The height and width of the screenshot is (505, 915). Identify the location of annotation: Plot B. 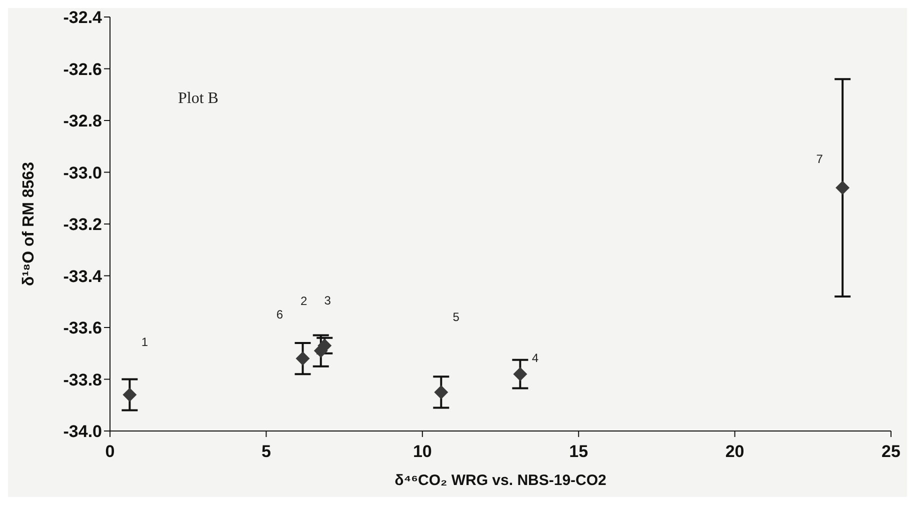
(198, 99).